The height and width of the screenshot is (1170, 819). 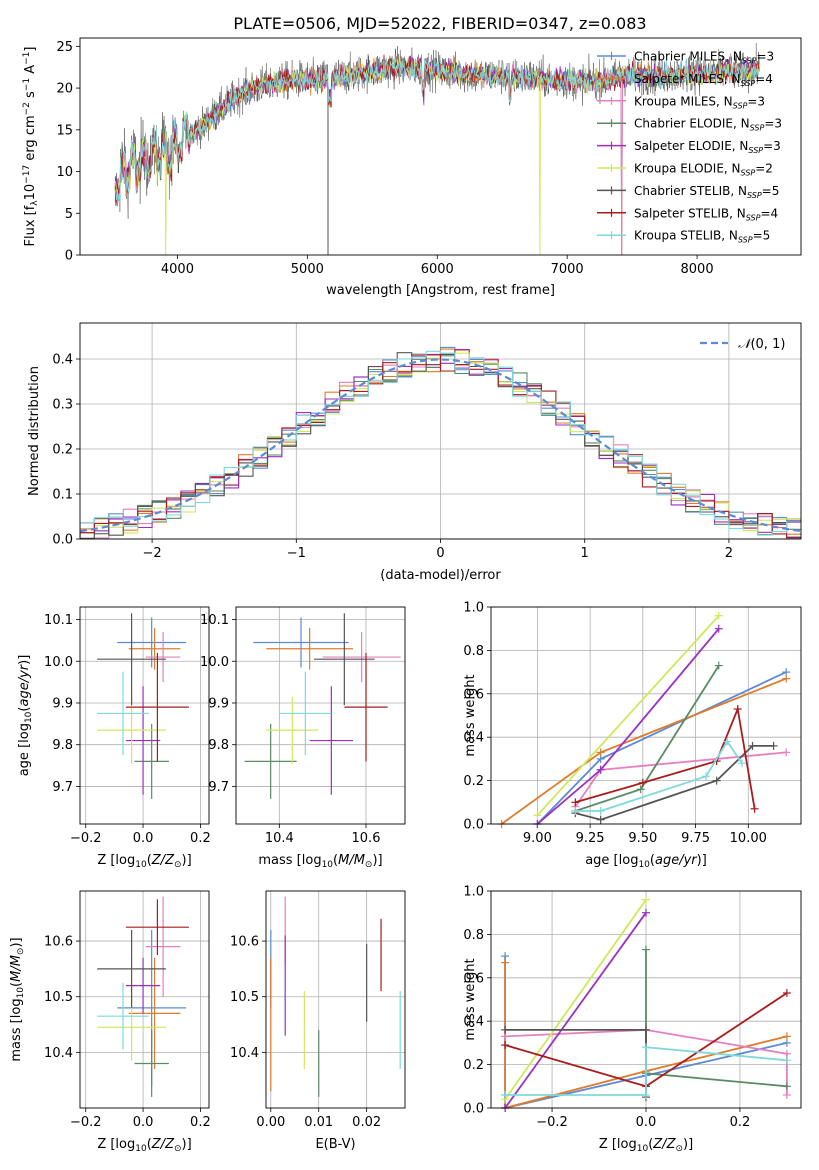 I want to click on x-tick-label: 5000, so click(x=307, y=269).